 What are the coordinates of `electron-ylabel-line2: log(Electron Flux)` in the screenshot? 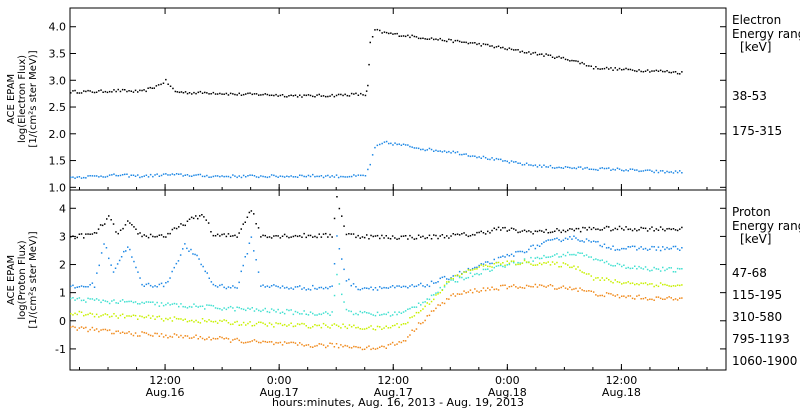 It's located at (22, 99).